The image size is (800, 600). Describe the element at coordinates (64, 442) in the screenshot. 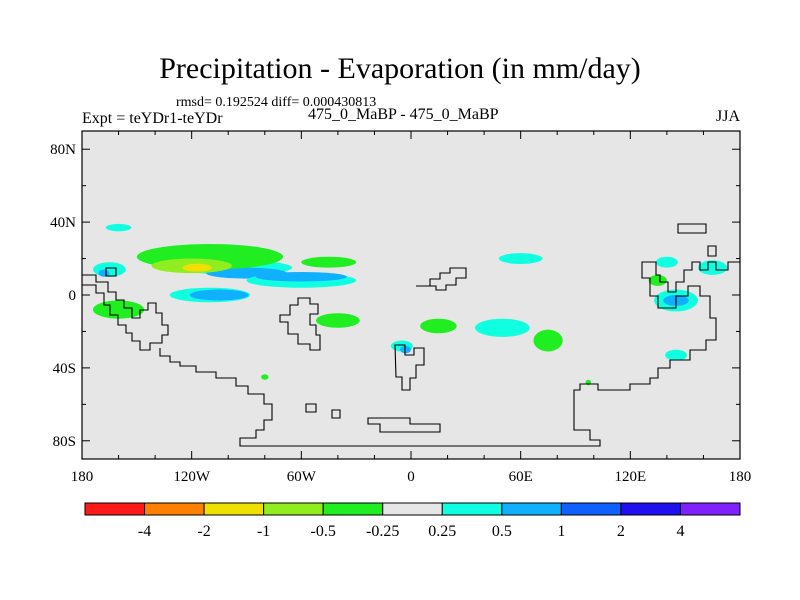

I see `y-tick-label: 80S` at that location.